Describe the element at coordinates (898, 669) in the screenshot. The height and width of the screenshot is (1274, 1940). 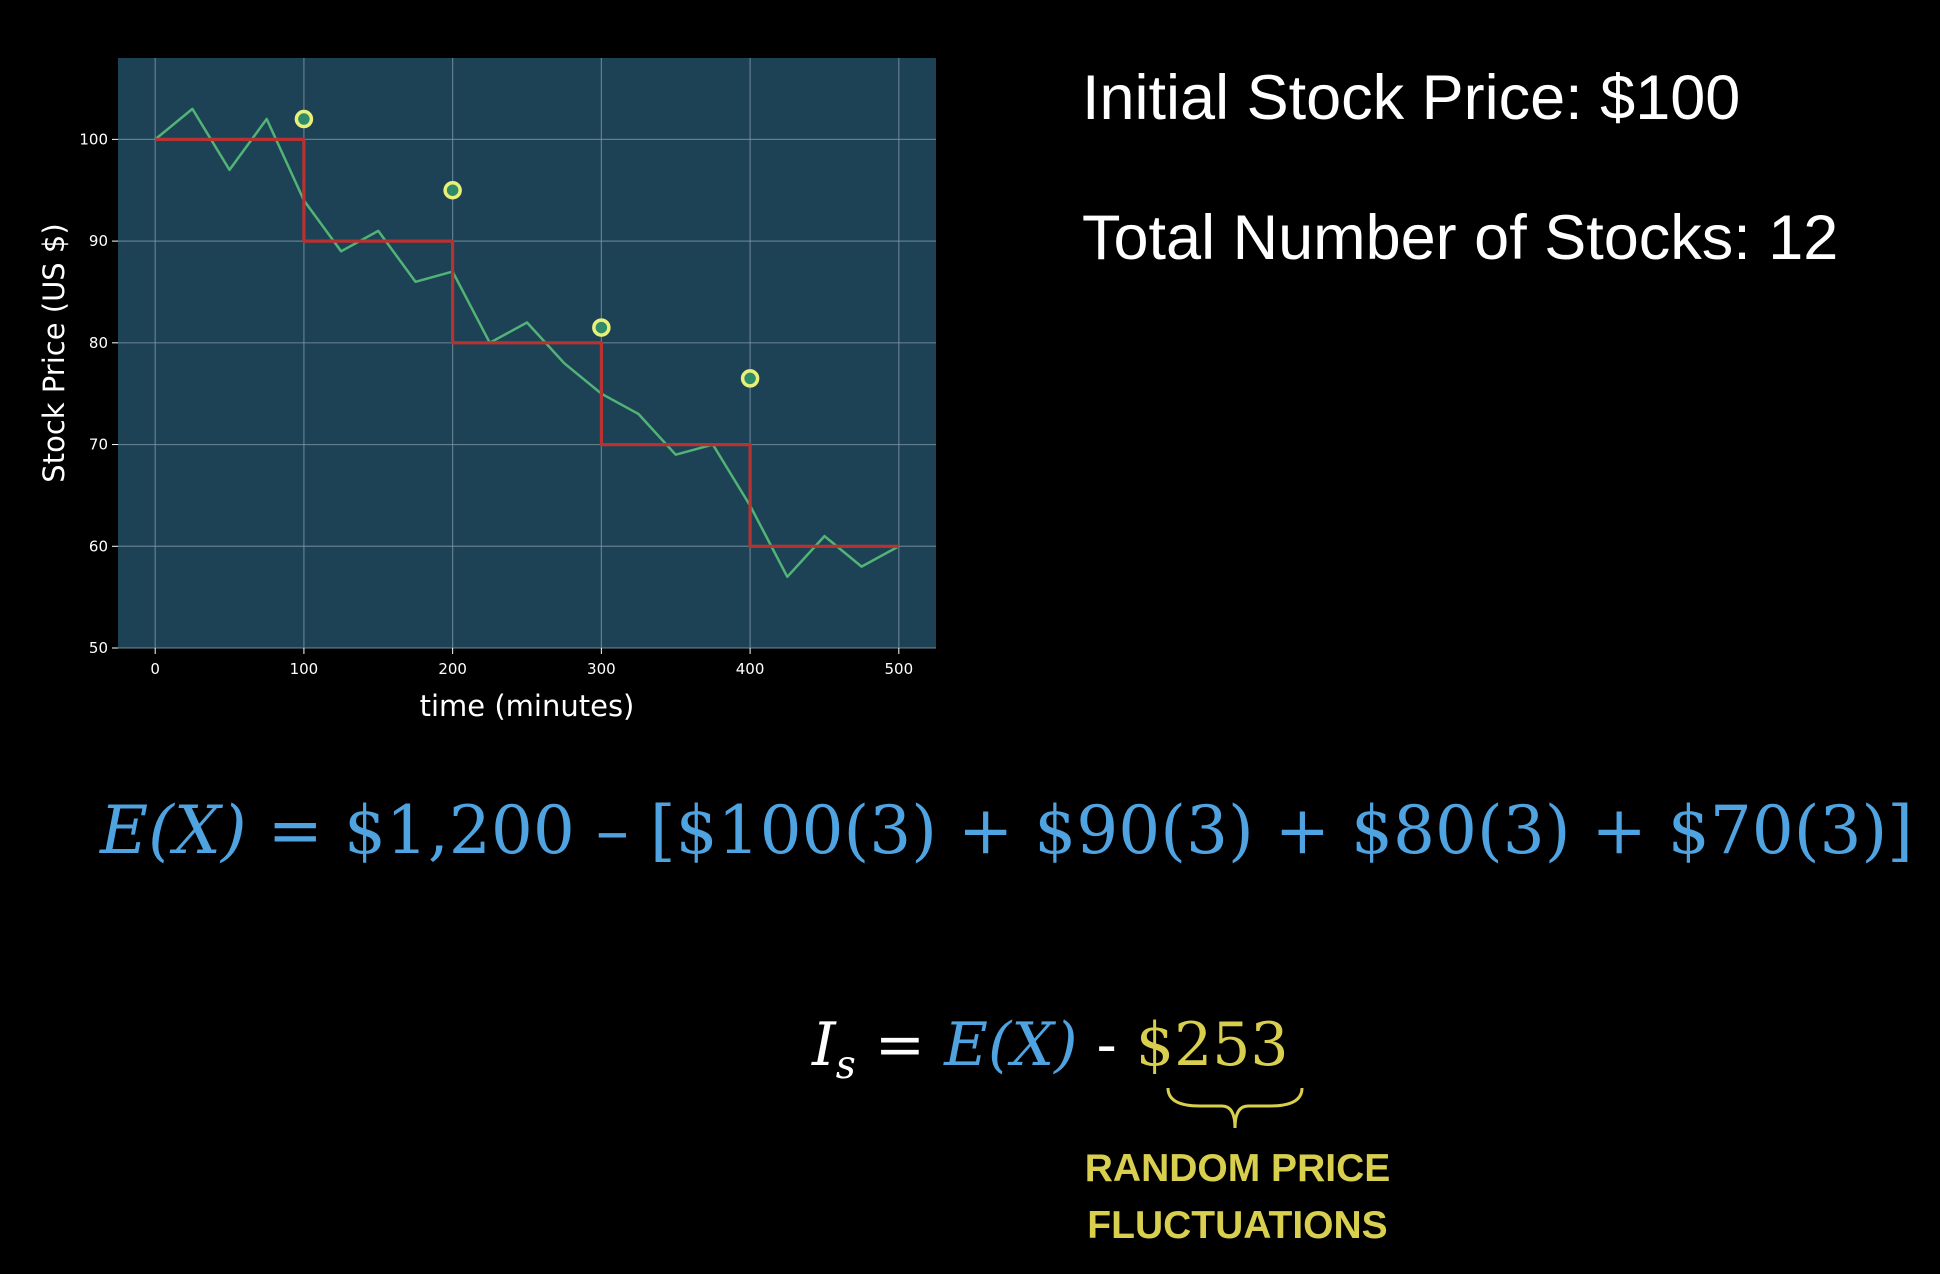
I see `x-tick-label: 500` at that location.